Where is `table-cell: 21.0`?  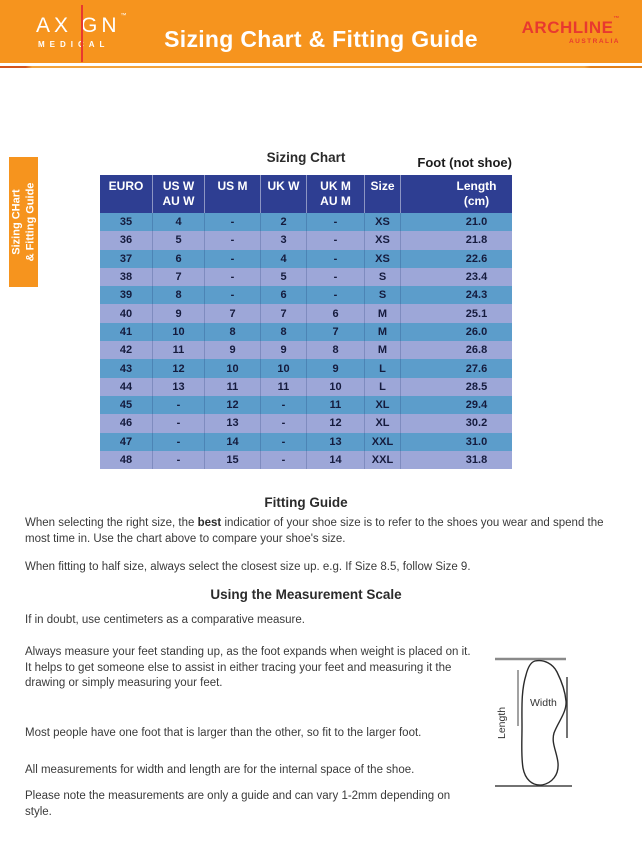
table-cell: 21.0 is located at coordinates (456, 222).